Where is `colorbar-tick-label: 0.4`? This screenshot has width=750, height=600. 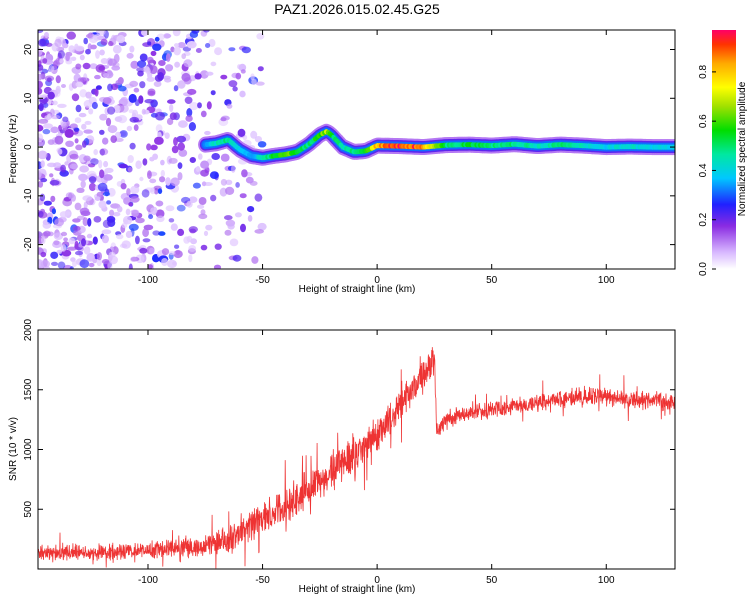
colorbar-tick-label: 0.4 is located at coordinates (703, 170).